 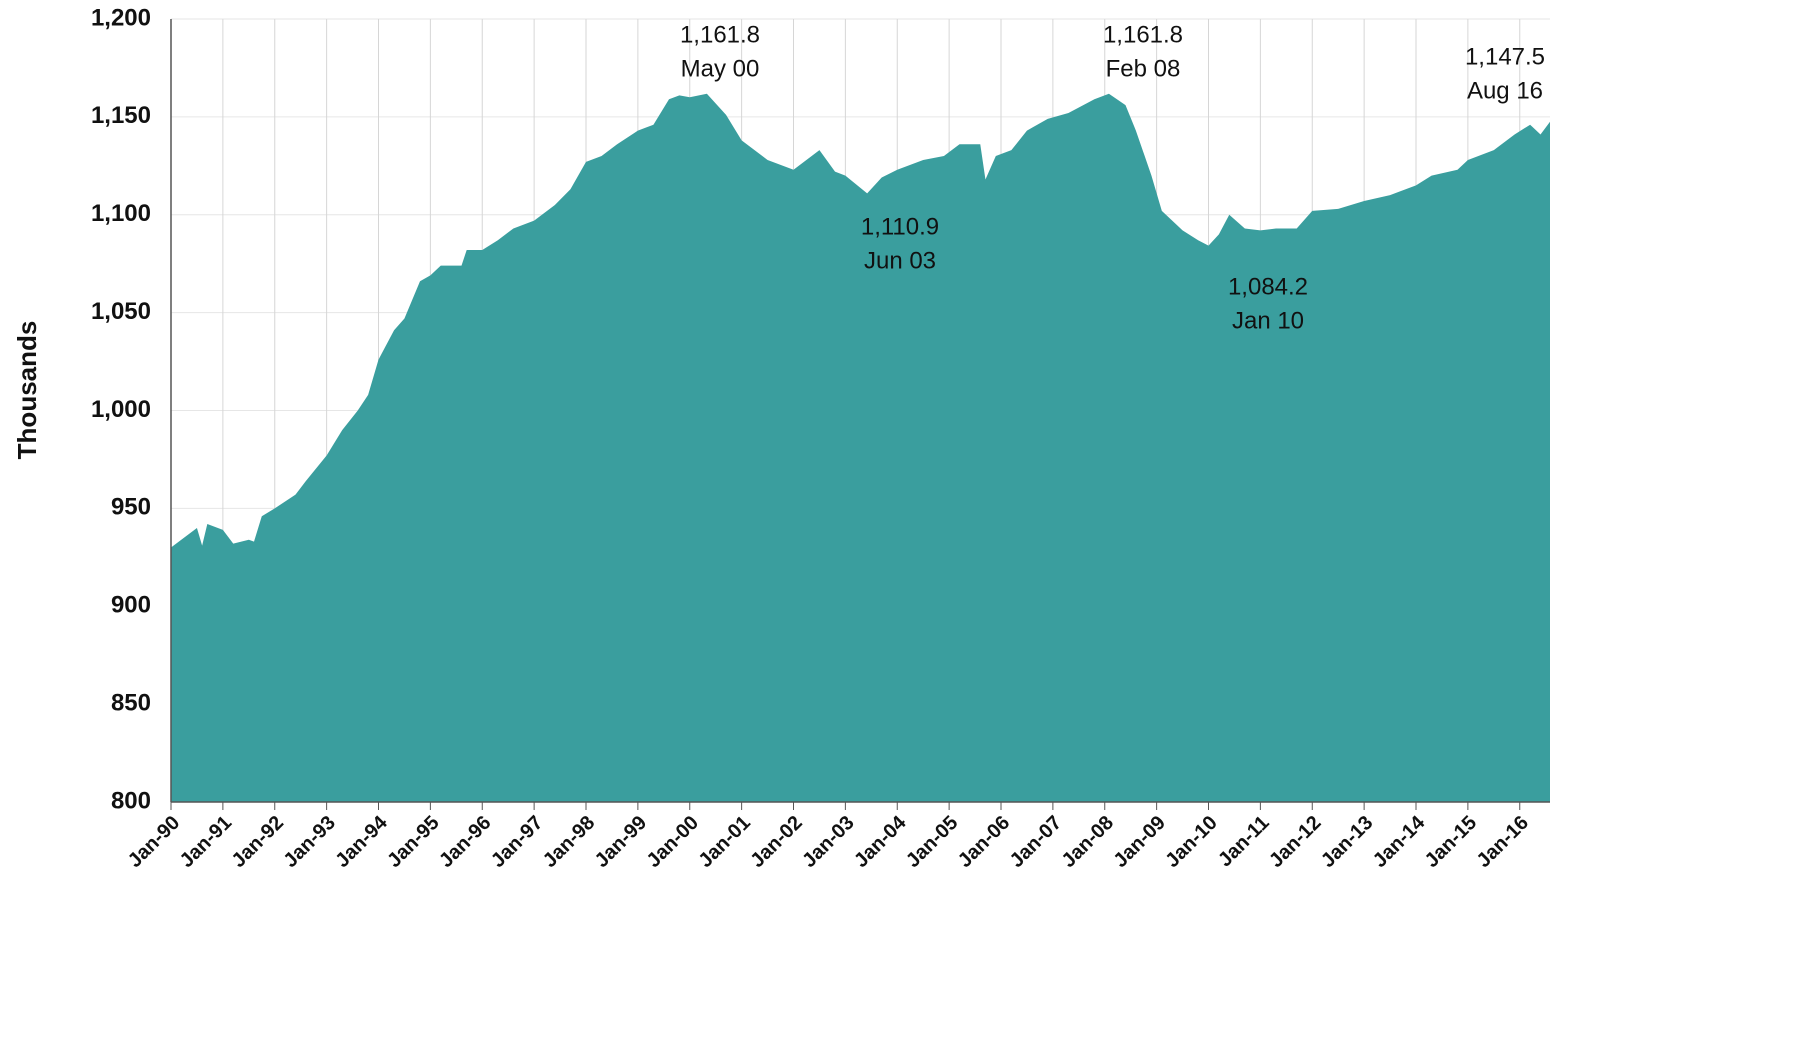 I want to click on x-tick-label: Jan-13, so click(x=1347, y=842).